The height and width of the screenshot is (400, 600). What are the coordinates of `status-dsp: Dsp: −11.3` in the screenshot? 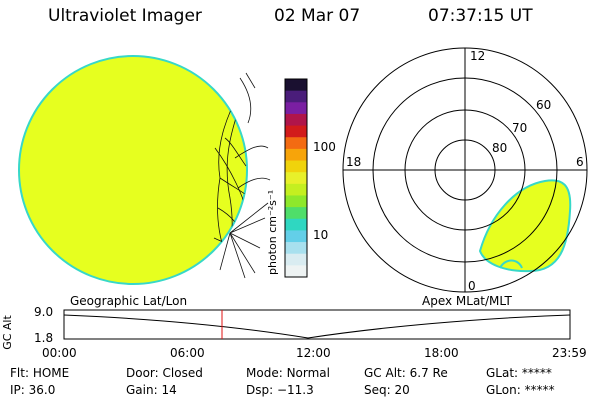 It's located at (280, 390).